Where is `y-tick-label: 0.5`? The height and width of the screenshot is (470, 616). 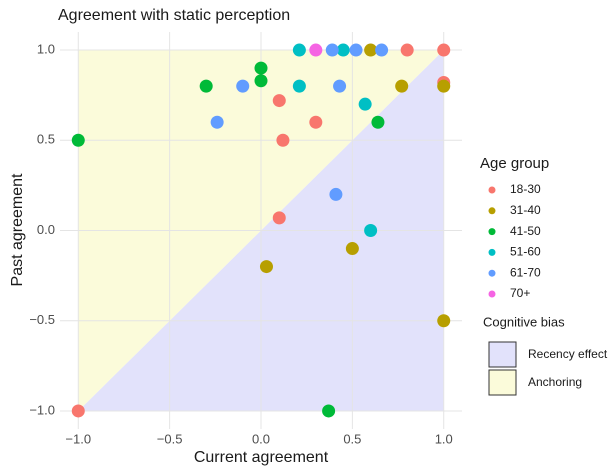 y-tick-label: 0.5 is located at coordinates (46, 139).